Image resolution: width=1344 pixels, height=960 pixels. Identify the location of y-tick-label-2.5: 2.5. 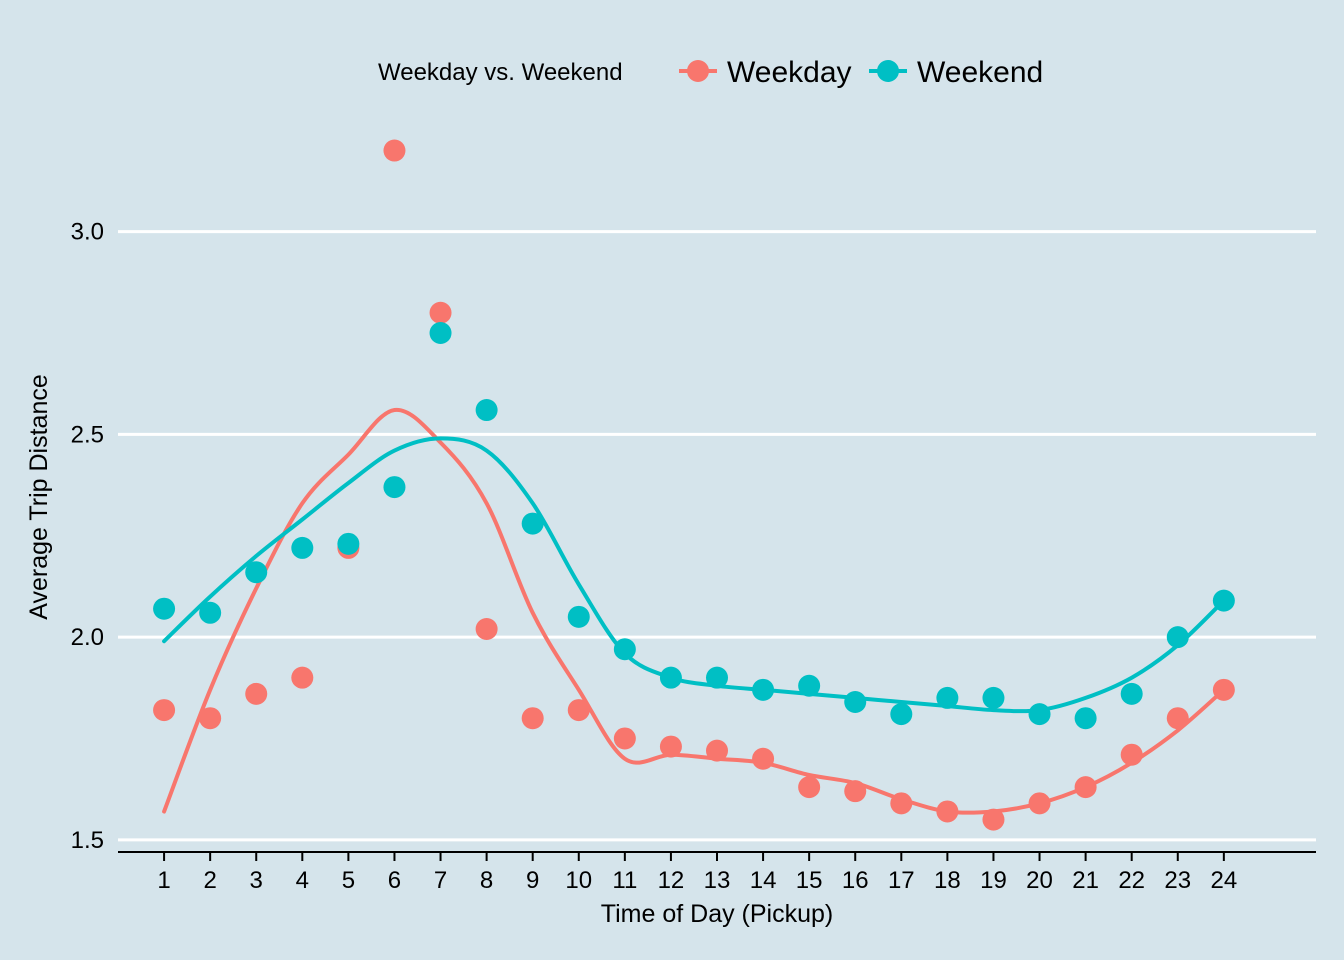
(87, 434).